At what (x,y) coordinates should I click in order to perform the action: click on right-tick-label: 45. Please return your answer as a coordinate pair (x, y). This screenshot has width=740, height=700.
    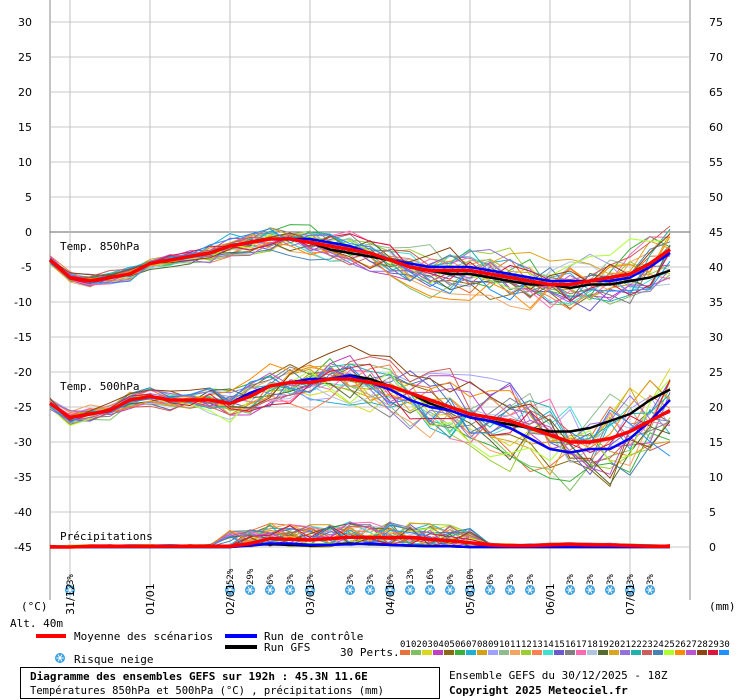
    Looking at the image, I should click on (716, 232).